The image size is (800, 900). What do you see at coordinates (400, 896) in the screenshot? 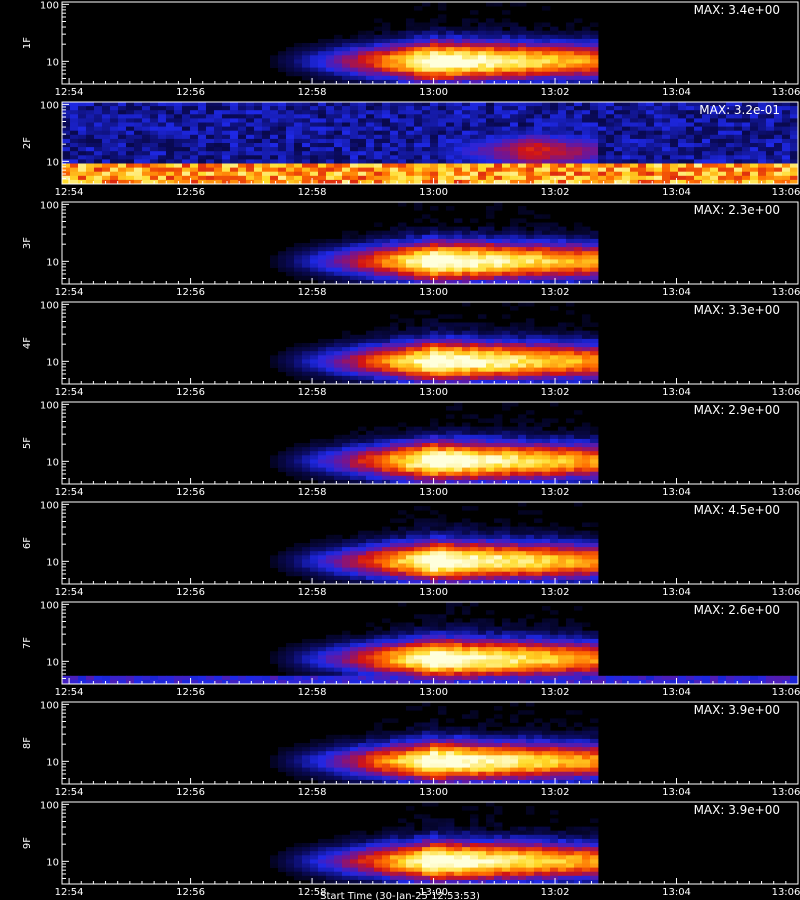
I see `x-axis-title: Start Time (30-Jan-25 12:53:53)` at bounding box center [400, 896].